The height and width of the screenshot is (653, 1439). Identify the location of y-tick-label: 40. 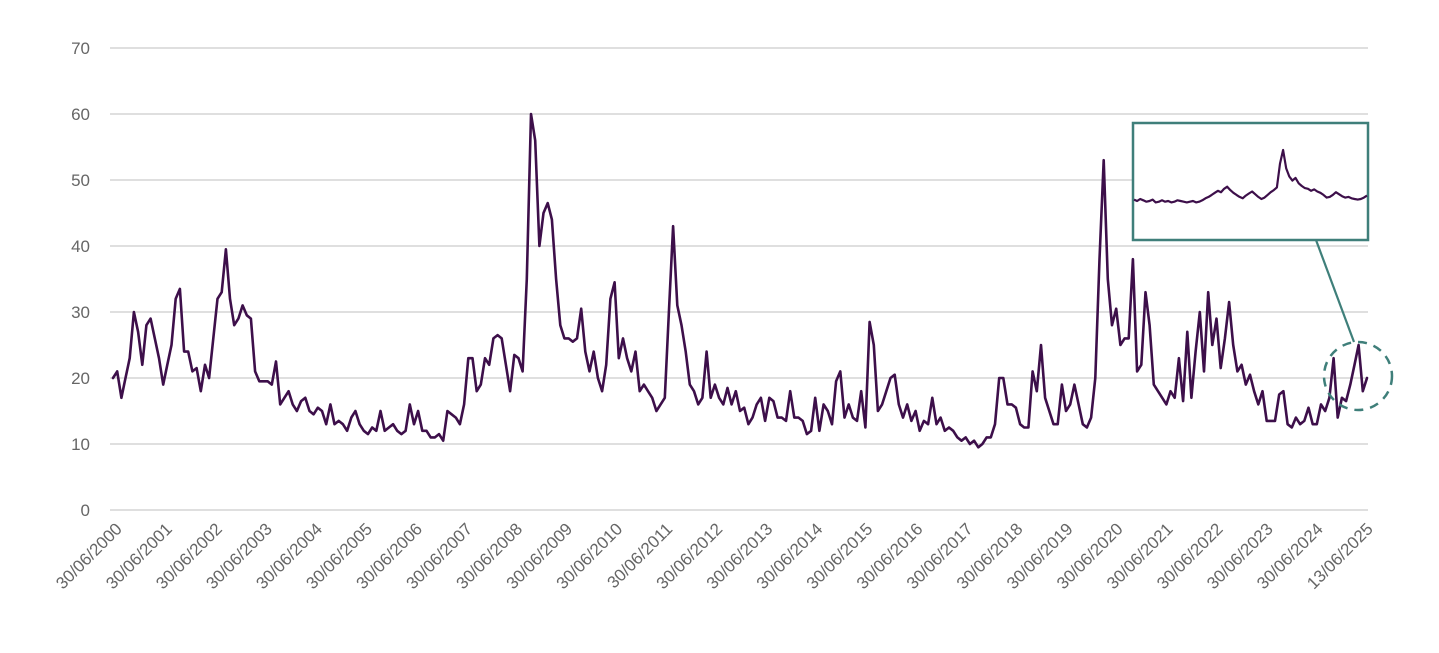
(80, 246).